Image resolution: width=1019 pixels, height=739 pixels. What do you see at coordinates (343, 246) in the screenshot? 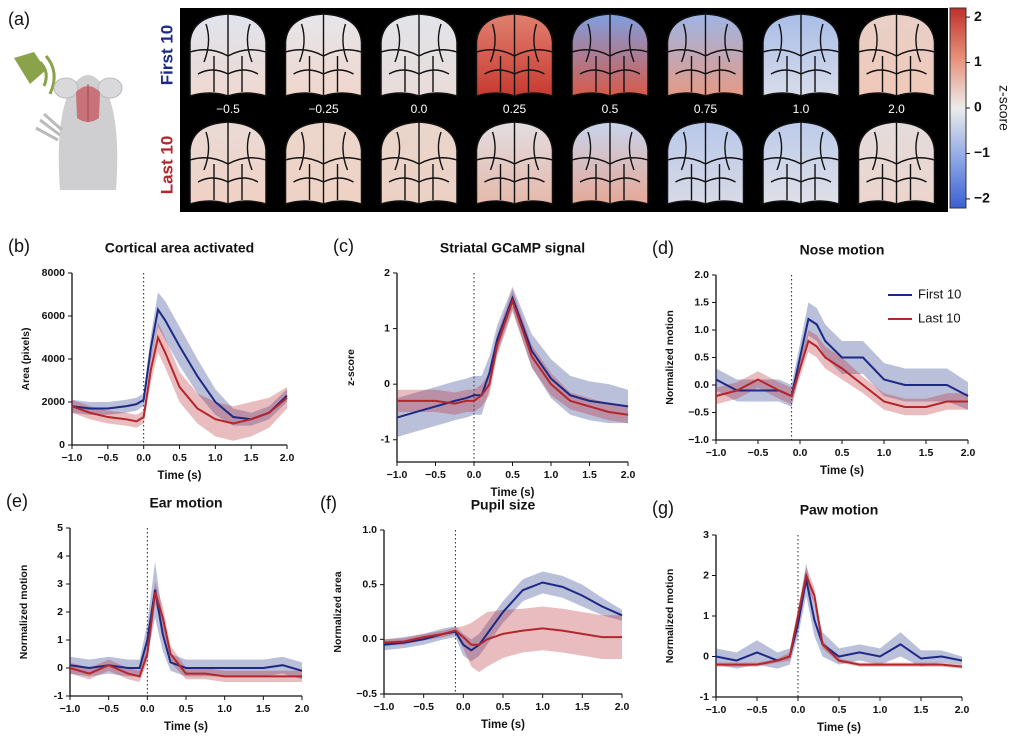
I see `panel-label: (c)` at bounding box center [343, 246].